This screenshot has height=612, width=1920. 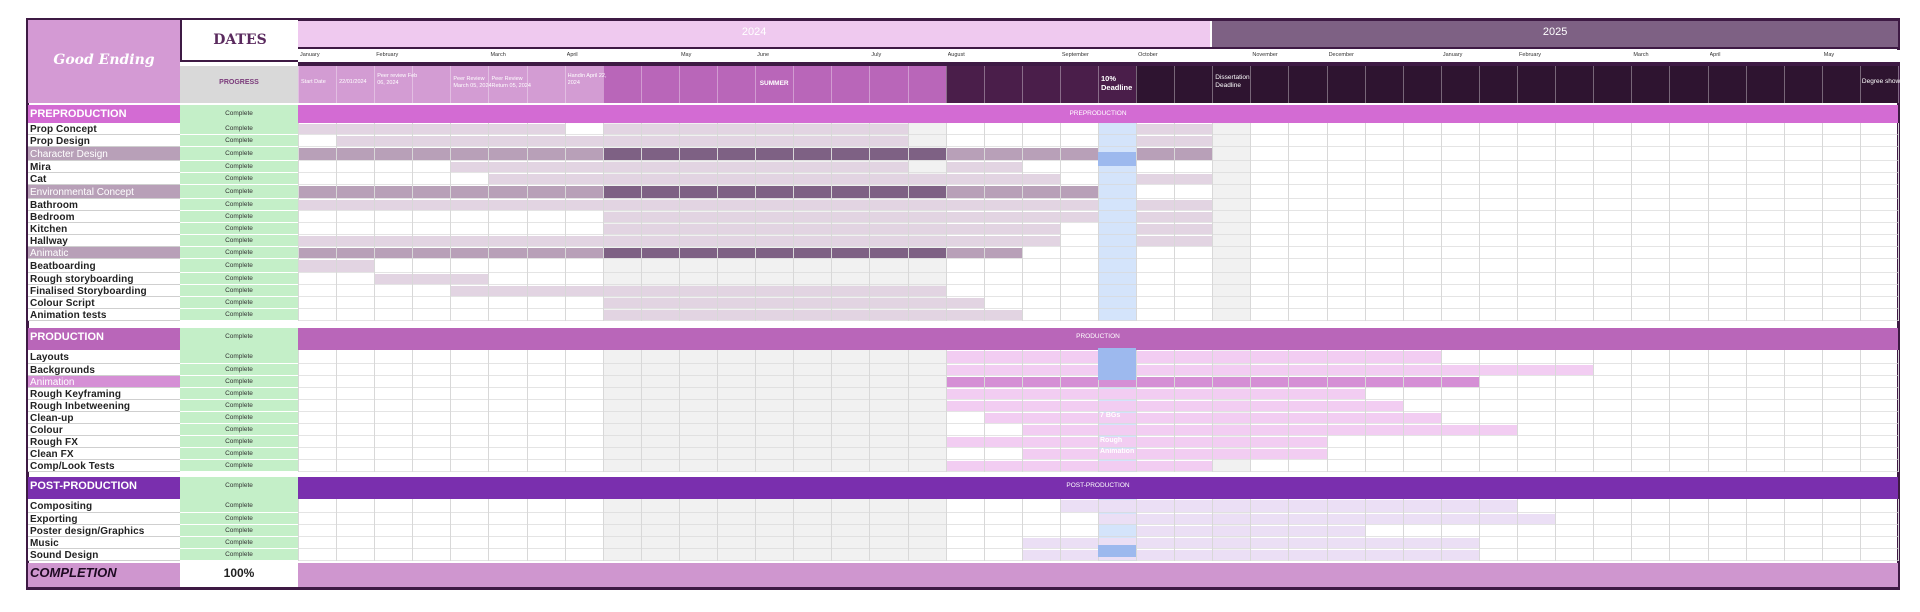 I want to click on section-banner-label: PREPRODUCTION, so click(x=1098, y=113).